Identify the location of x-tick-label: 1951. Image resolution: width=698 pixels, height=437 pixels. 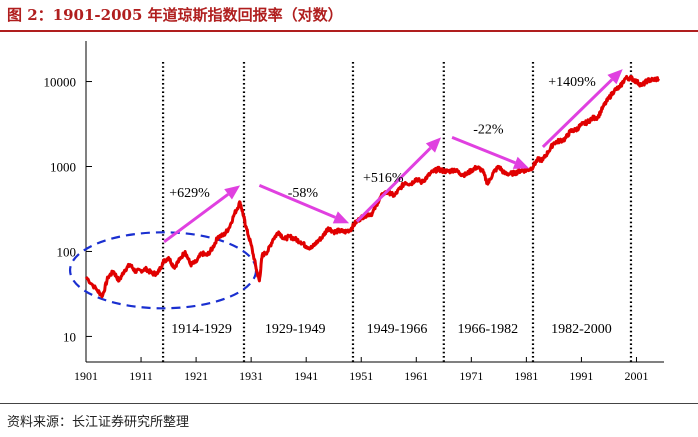
(361, 376).